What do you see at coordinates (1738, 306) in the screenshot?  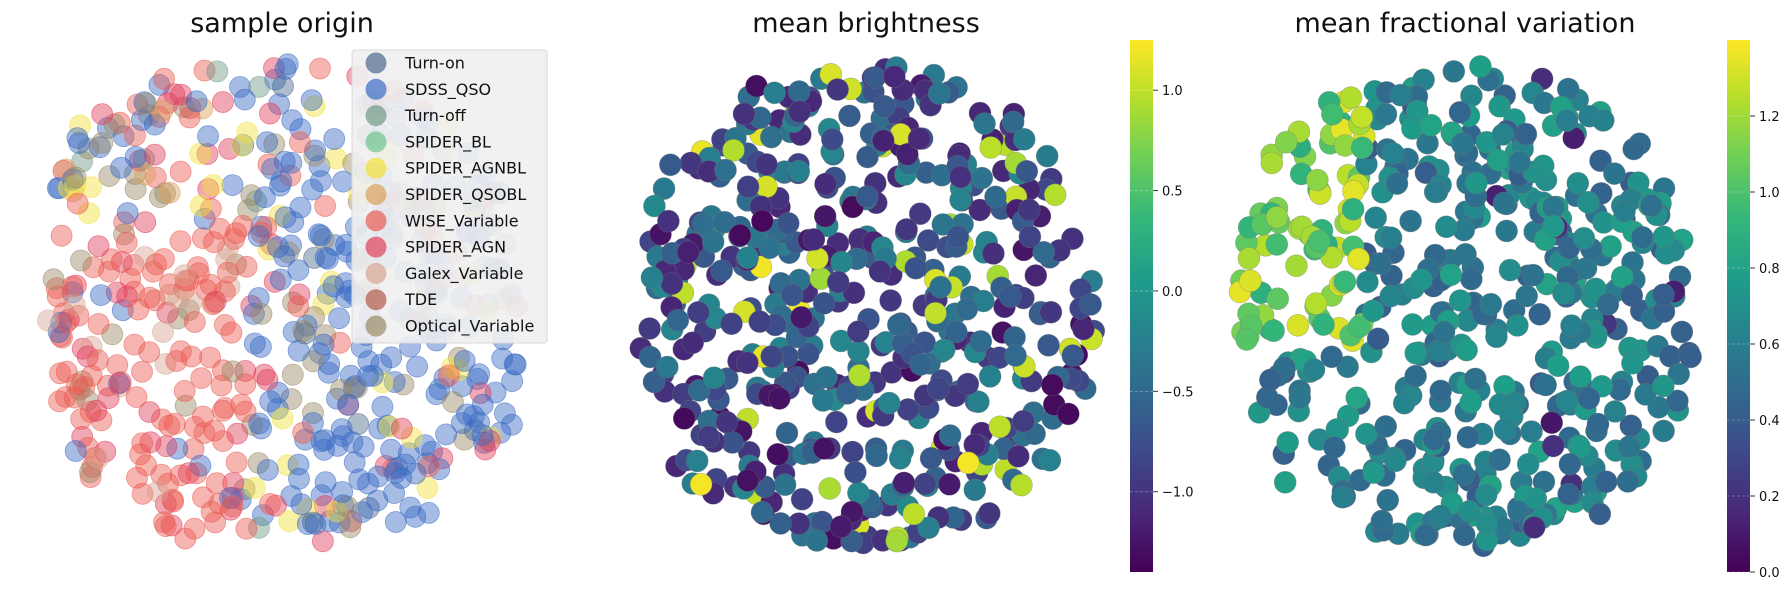 I see `colorbar-gradient` at bounding box center [1738, 306].